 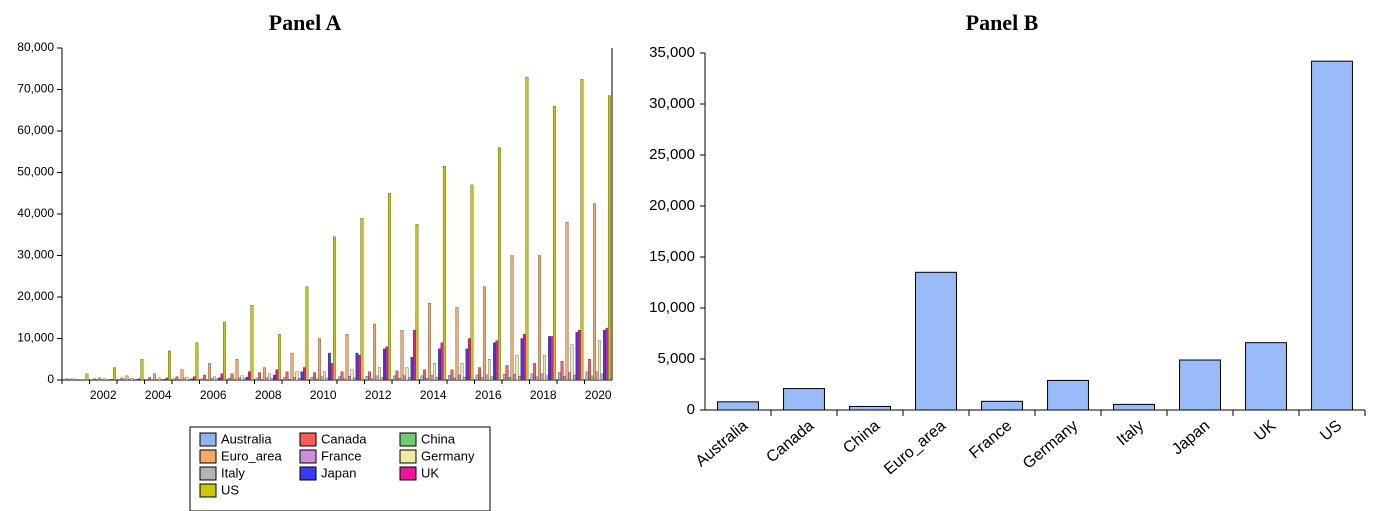 I want to click on x-tick-label: Germany, so click(x=1050, y=444).